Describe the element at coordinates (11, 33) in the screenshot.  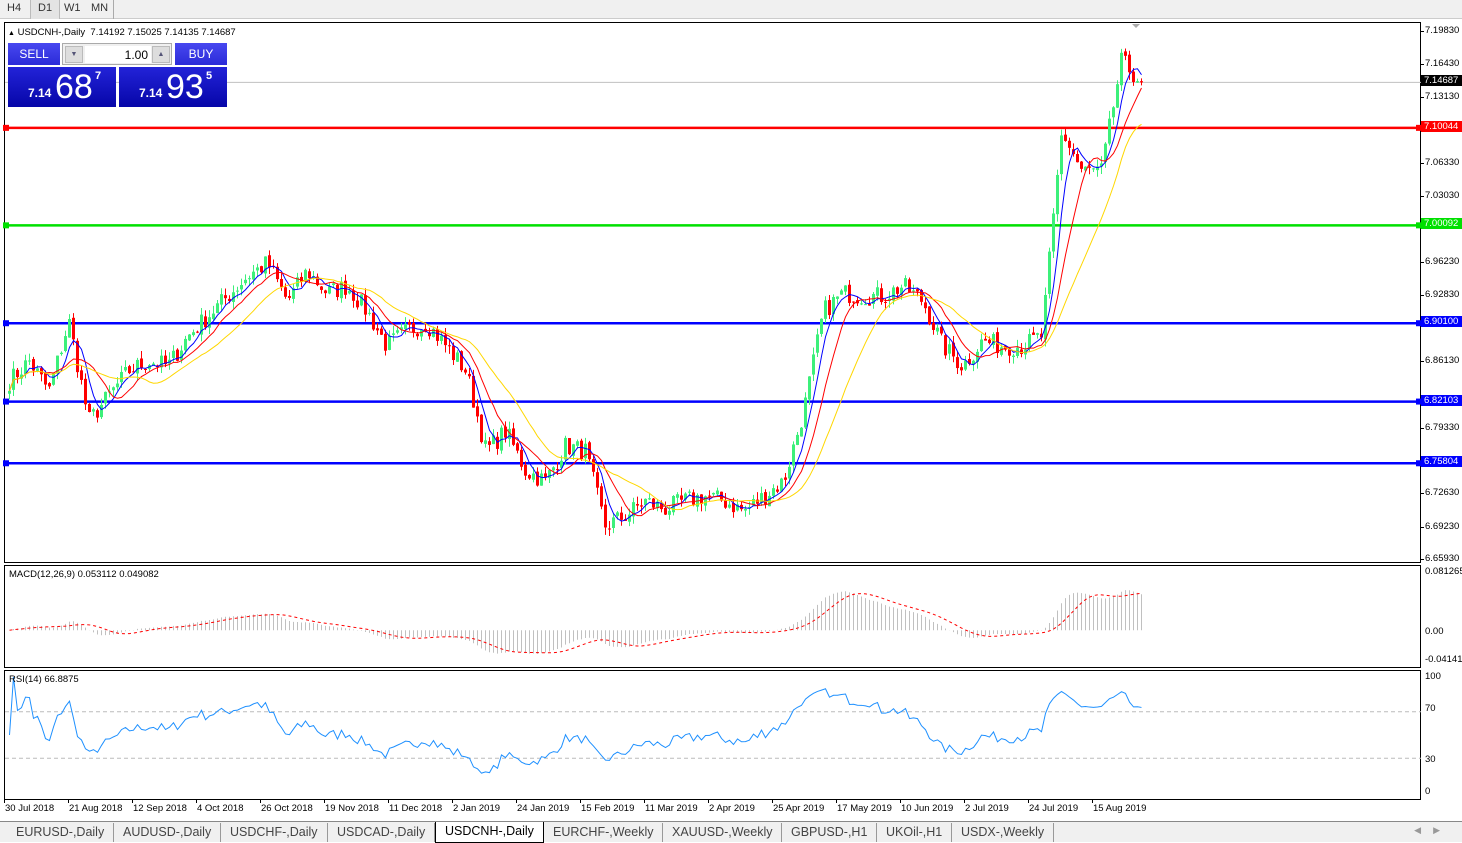
I see `collapse-triangle-icon: ▲` at that location.